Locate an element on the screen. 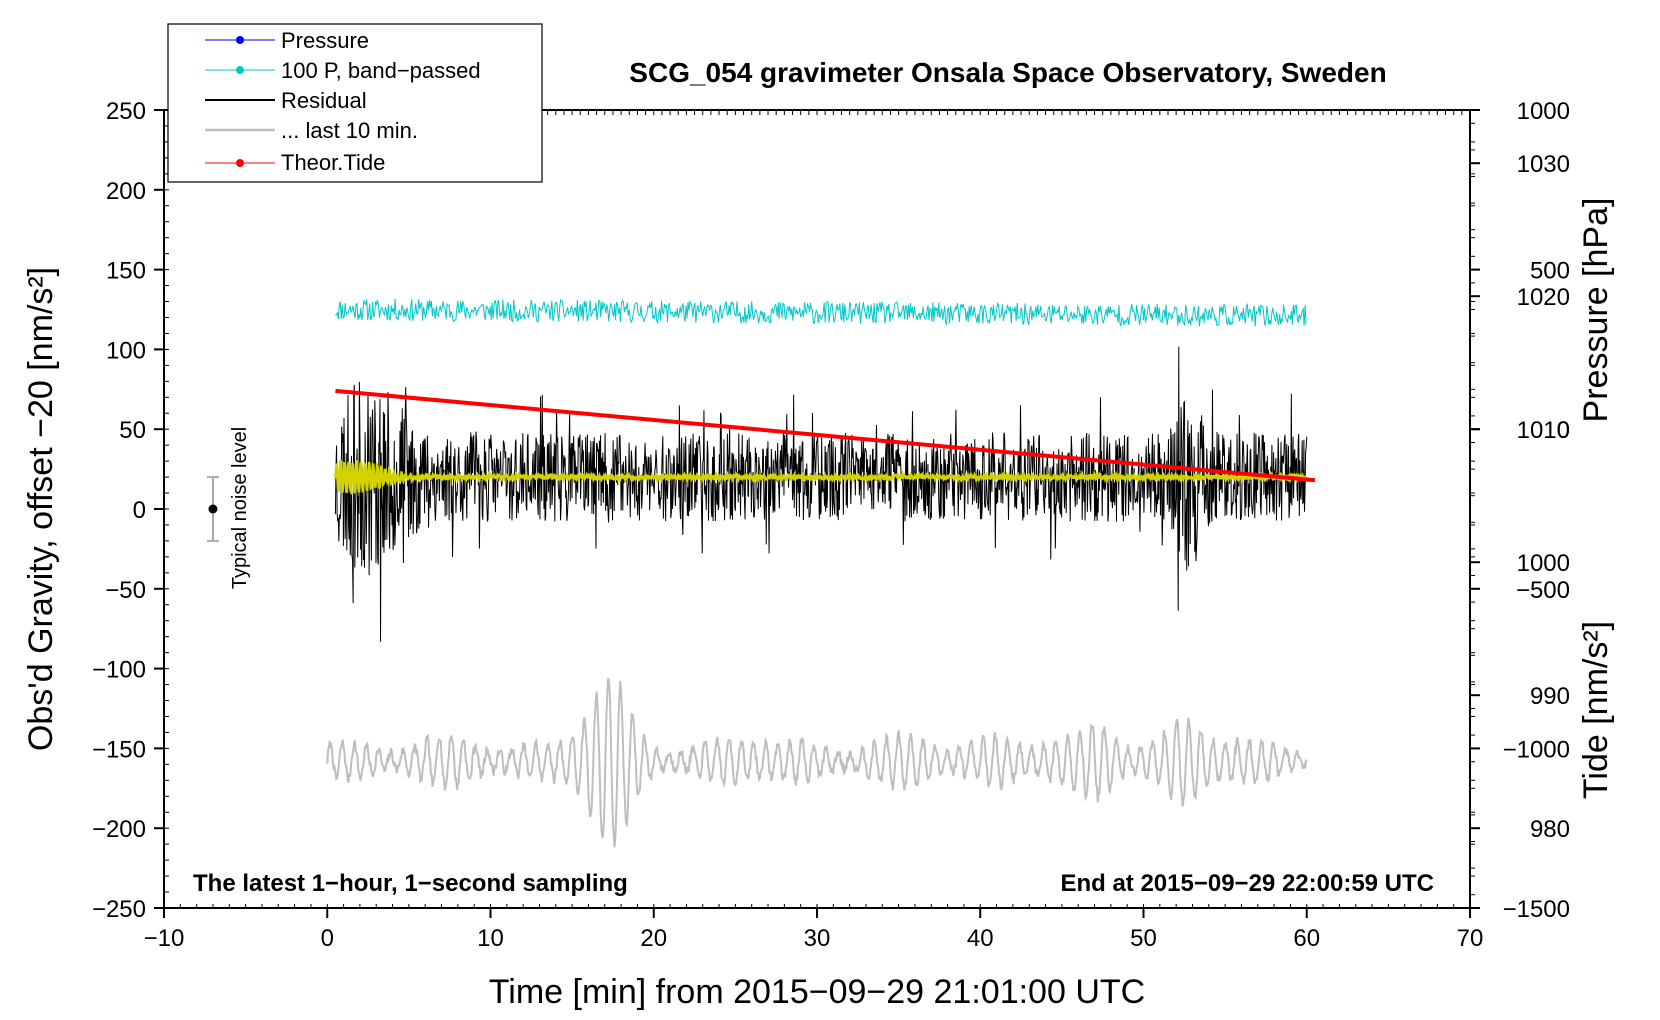 The width and height of the screenshot is (1660, 1020). y-tick-label: −50 is located at coordinates (125, 590).